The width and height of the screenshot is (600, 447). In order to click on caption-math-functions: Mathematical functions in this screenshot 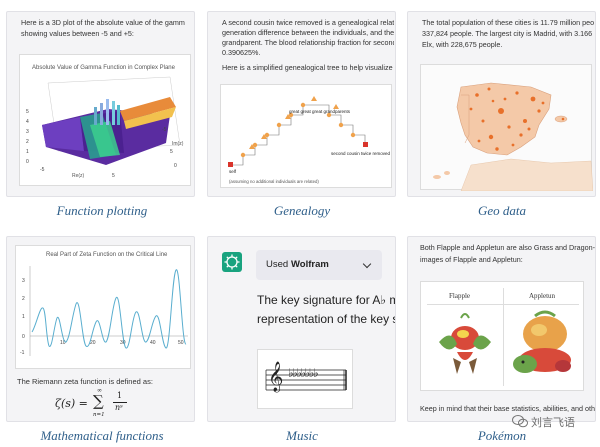, I will do `click(102, 435)`.